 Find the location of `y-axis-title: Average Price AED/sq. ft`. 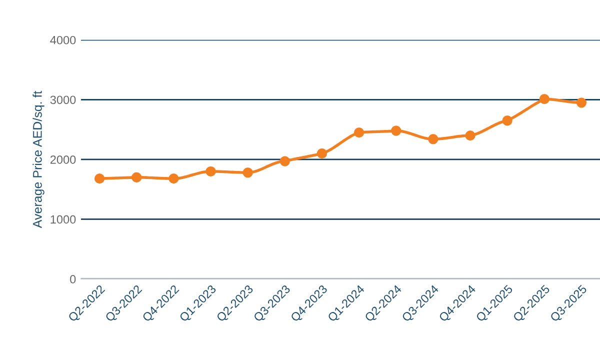

y-axis-title: Average Price AED/sq. ft is located at coordinates (38, 159).